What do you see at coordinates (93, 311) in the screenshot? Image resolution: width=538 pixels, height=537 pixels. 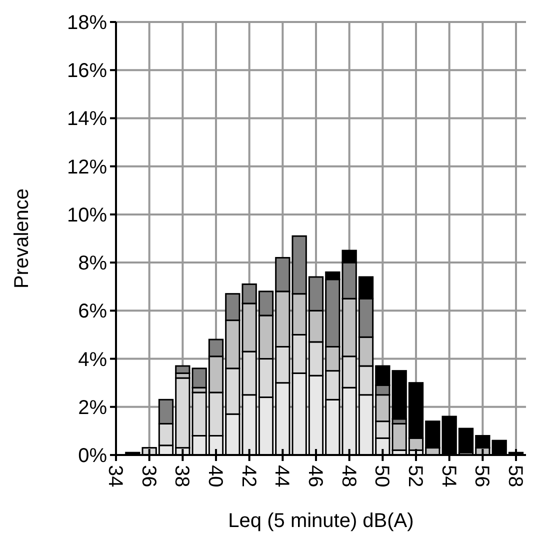 I see `y-tick-label: 6%` at bounding box center [93, 311].